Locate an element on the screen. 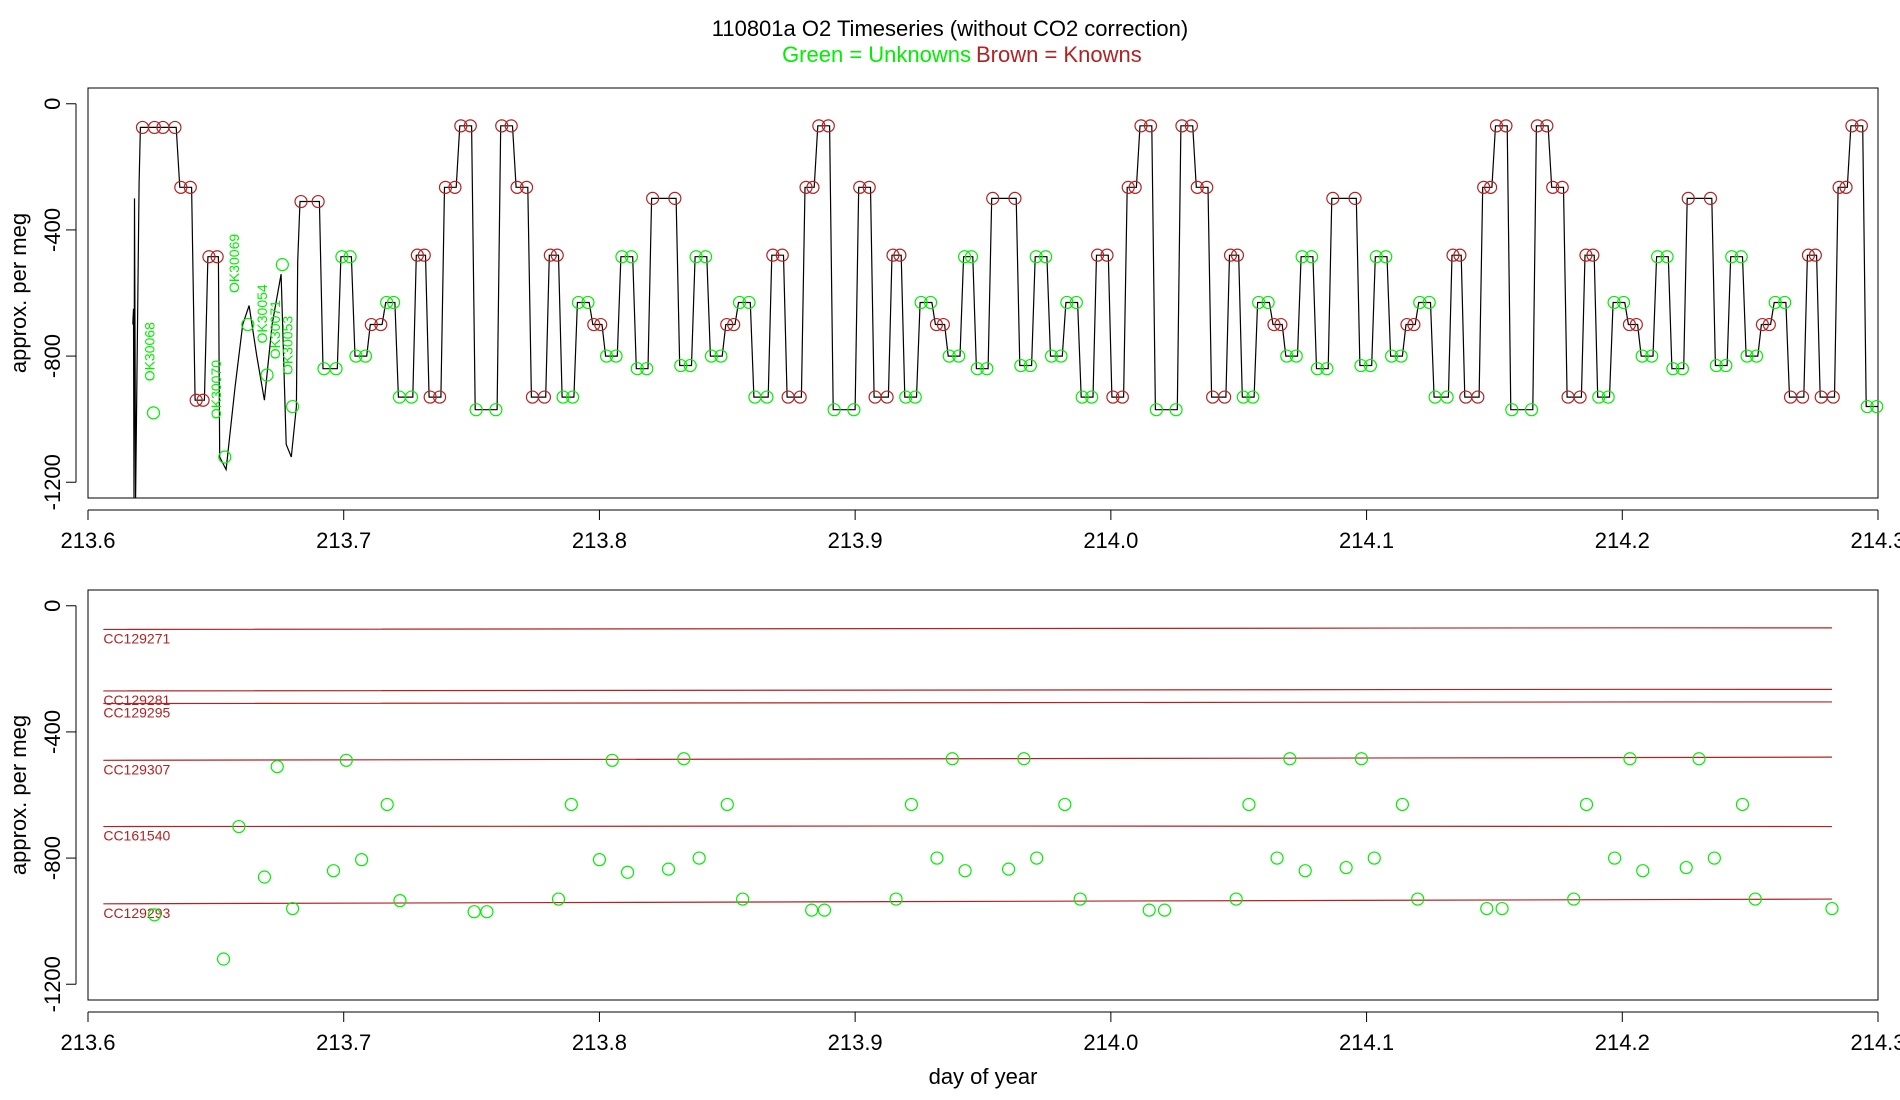 The image size is (1900, 1100). sample-id-label: OK30054 is located at coordinates (262, 313).